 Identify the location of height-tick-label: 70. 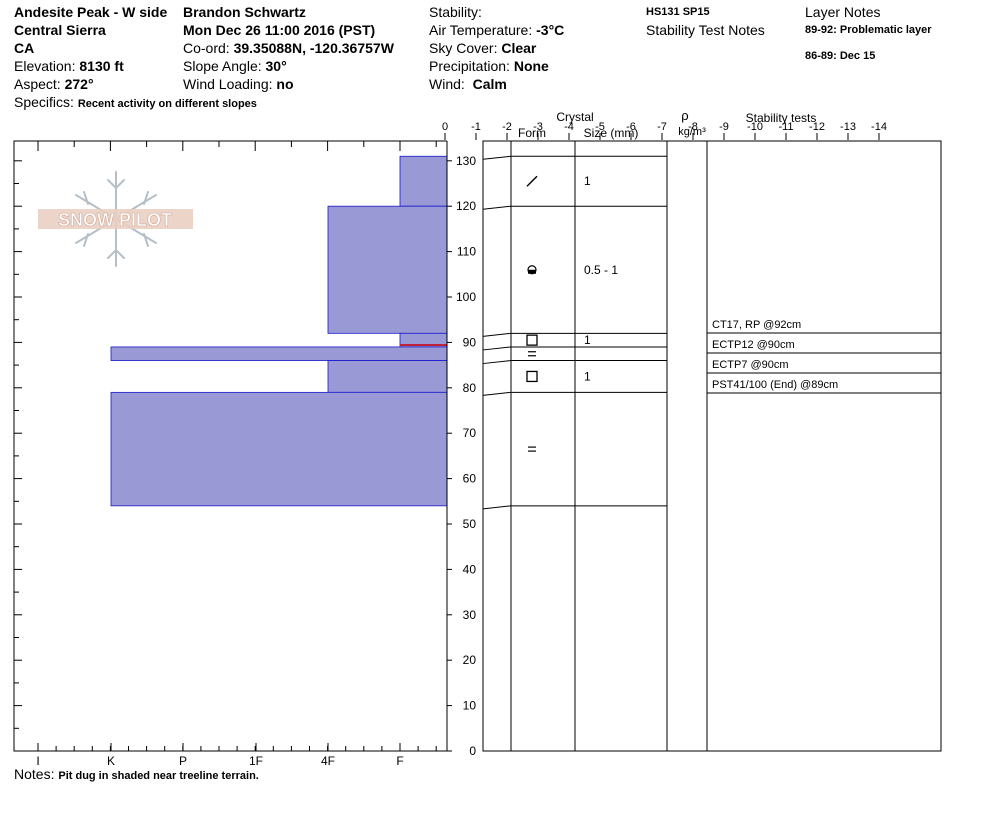
(470, 433).